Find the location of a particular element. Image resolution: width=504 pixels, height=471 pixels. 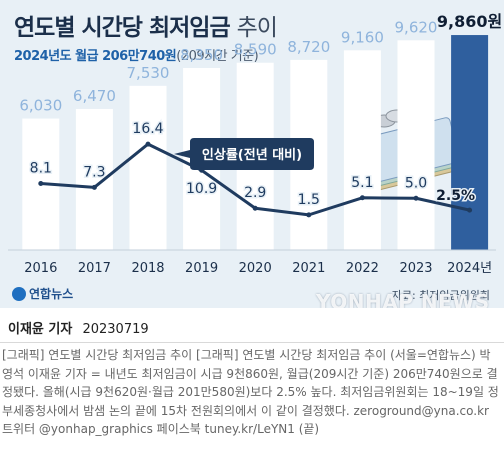

watermark: YONHAP NEWS is located at coordinates (403, 299).